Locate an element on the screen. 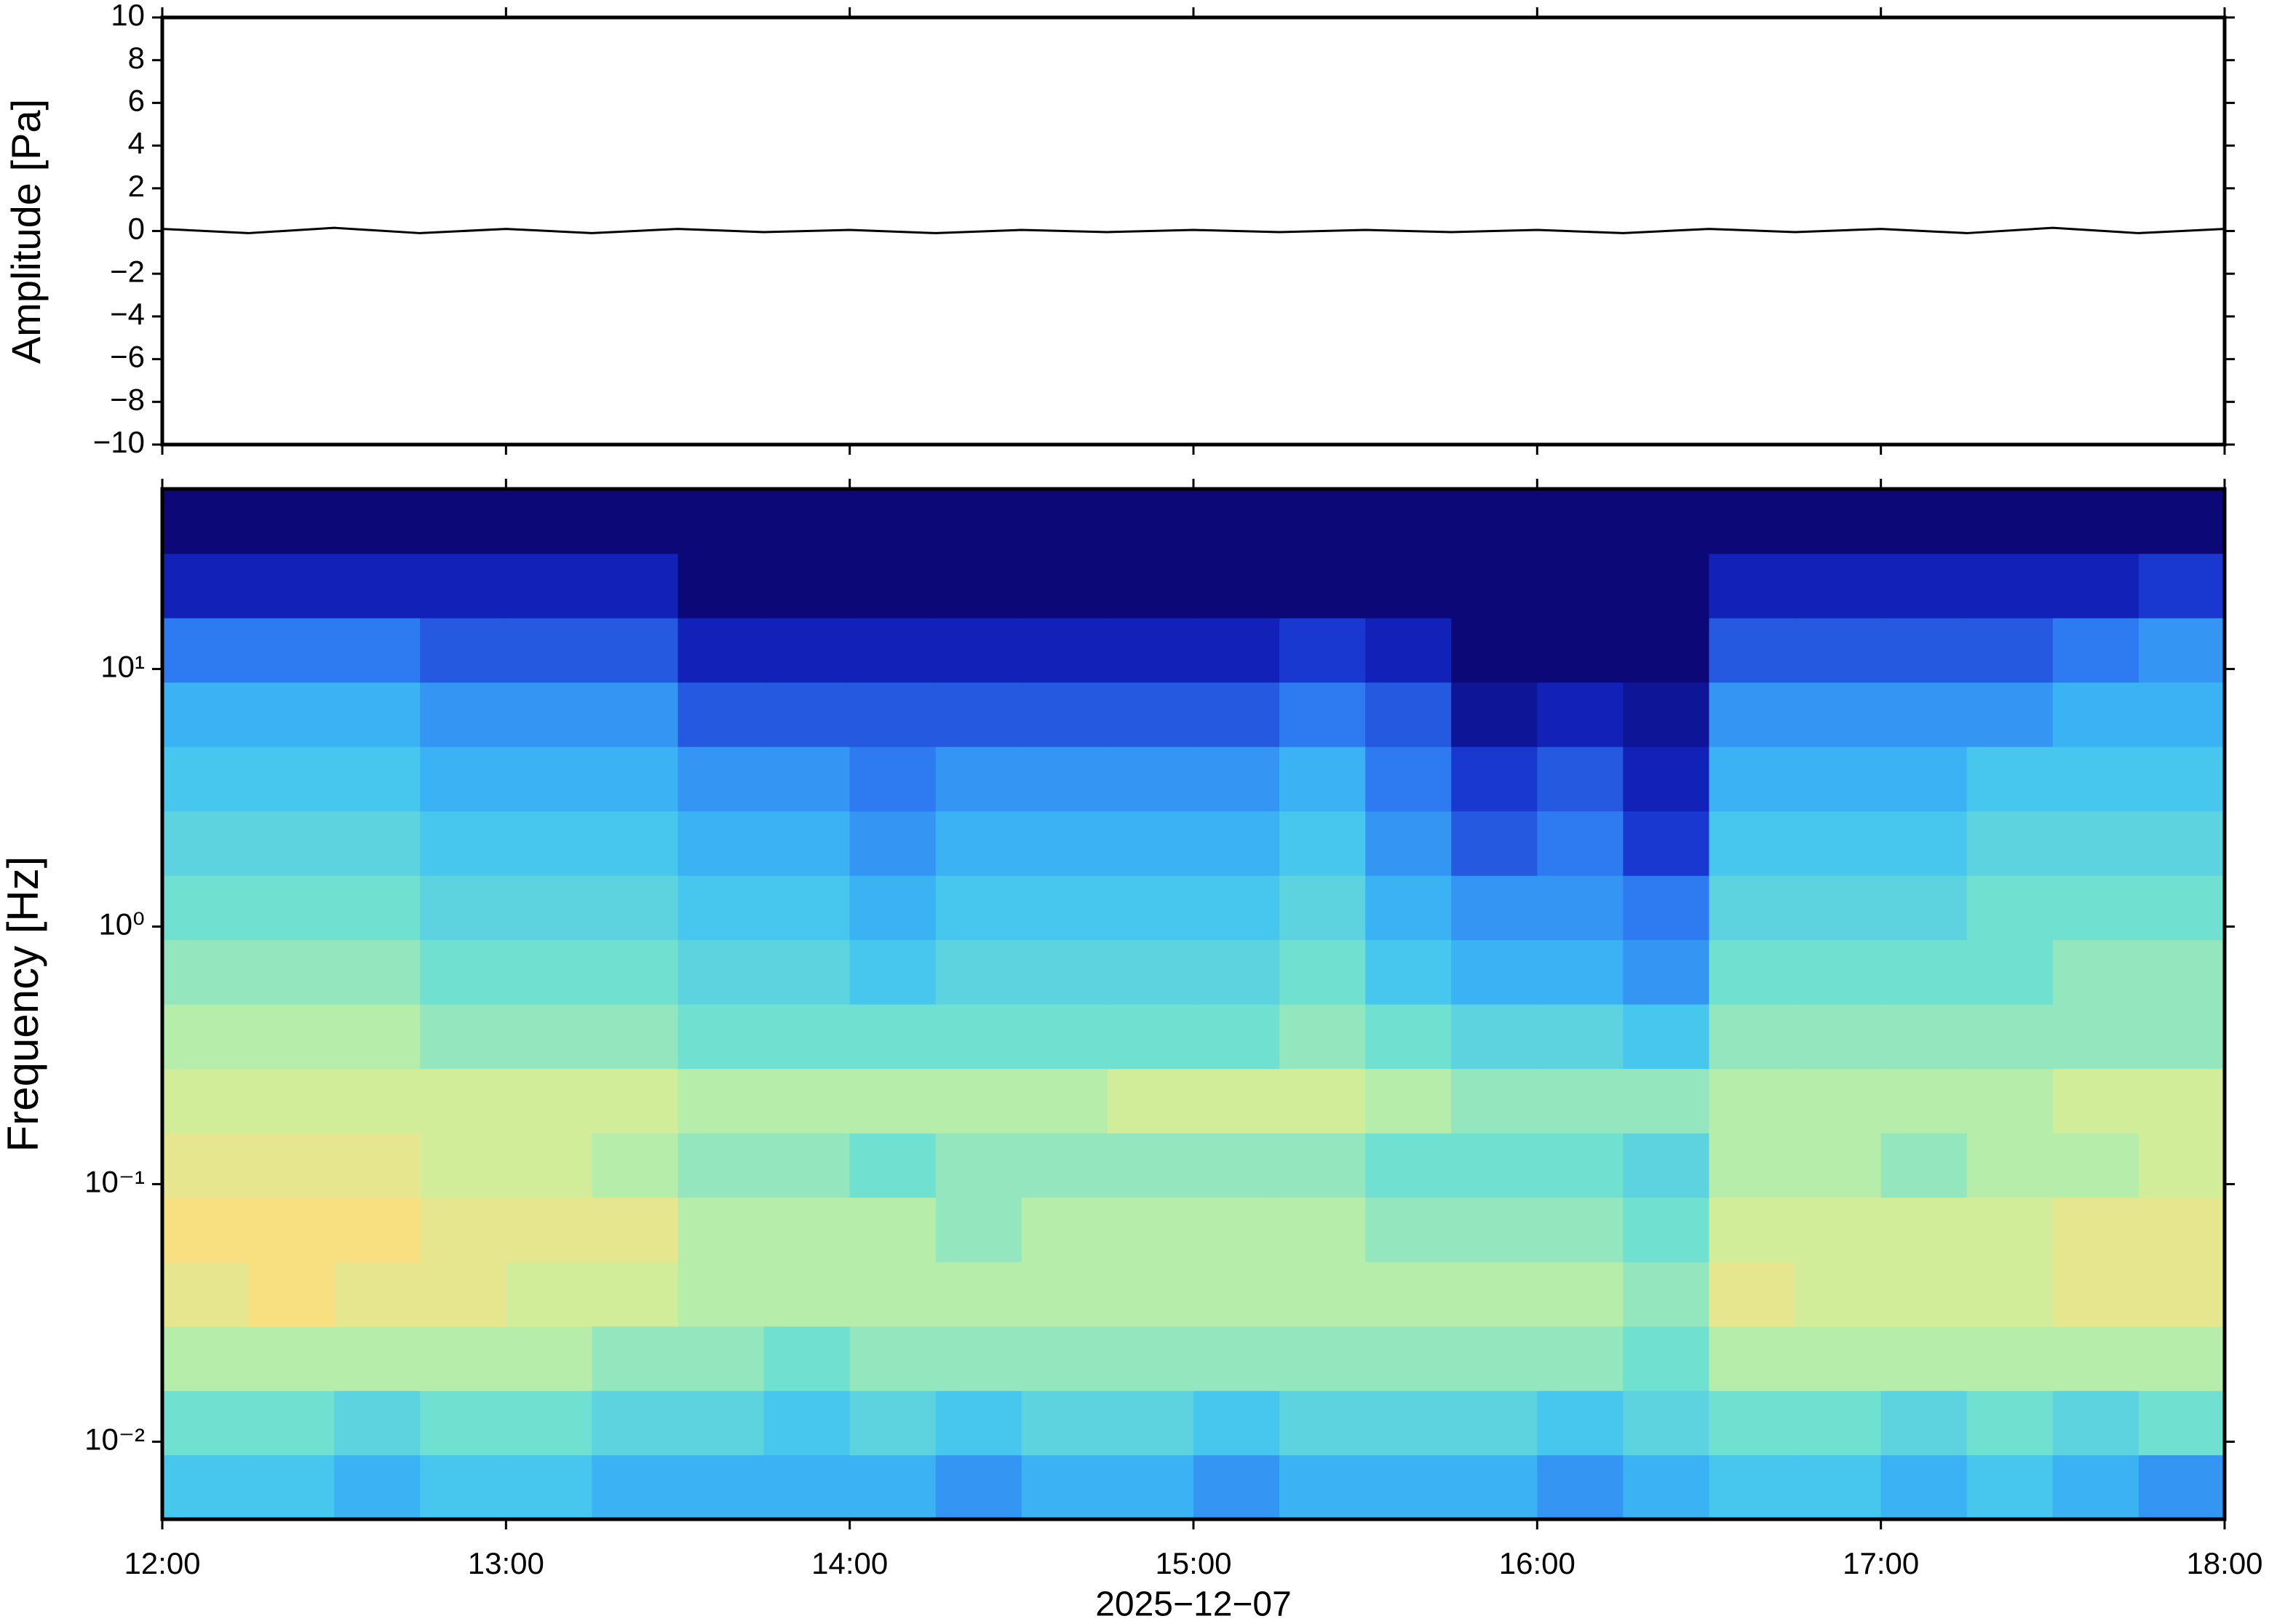 The height and width of the screenshot is (1624, 2269). y-tick-label: 4 is located at coordinates (137, 143).